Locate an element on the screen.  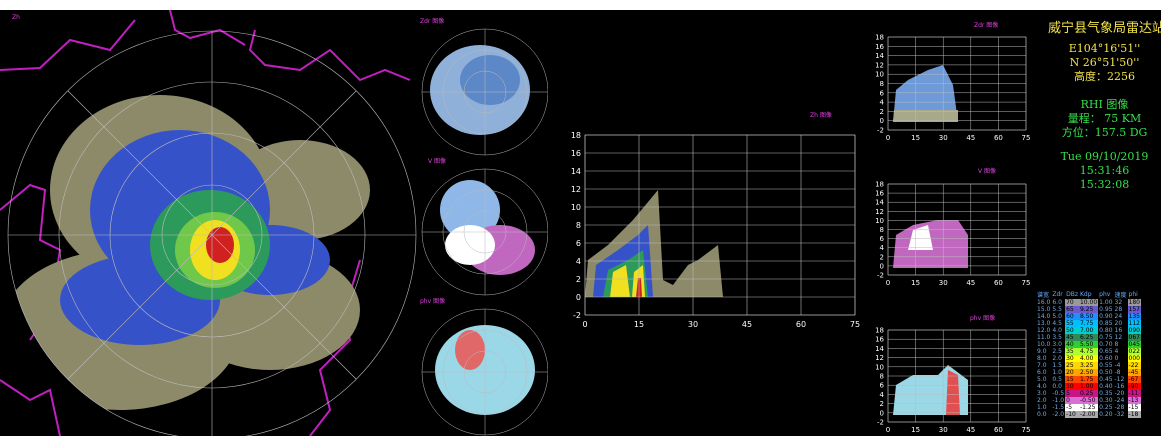
legend-cell: 12 is located at coordinates (1118, 337).